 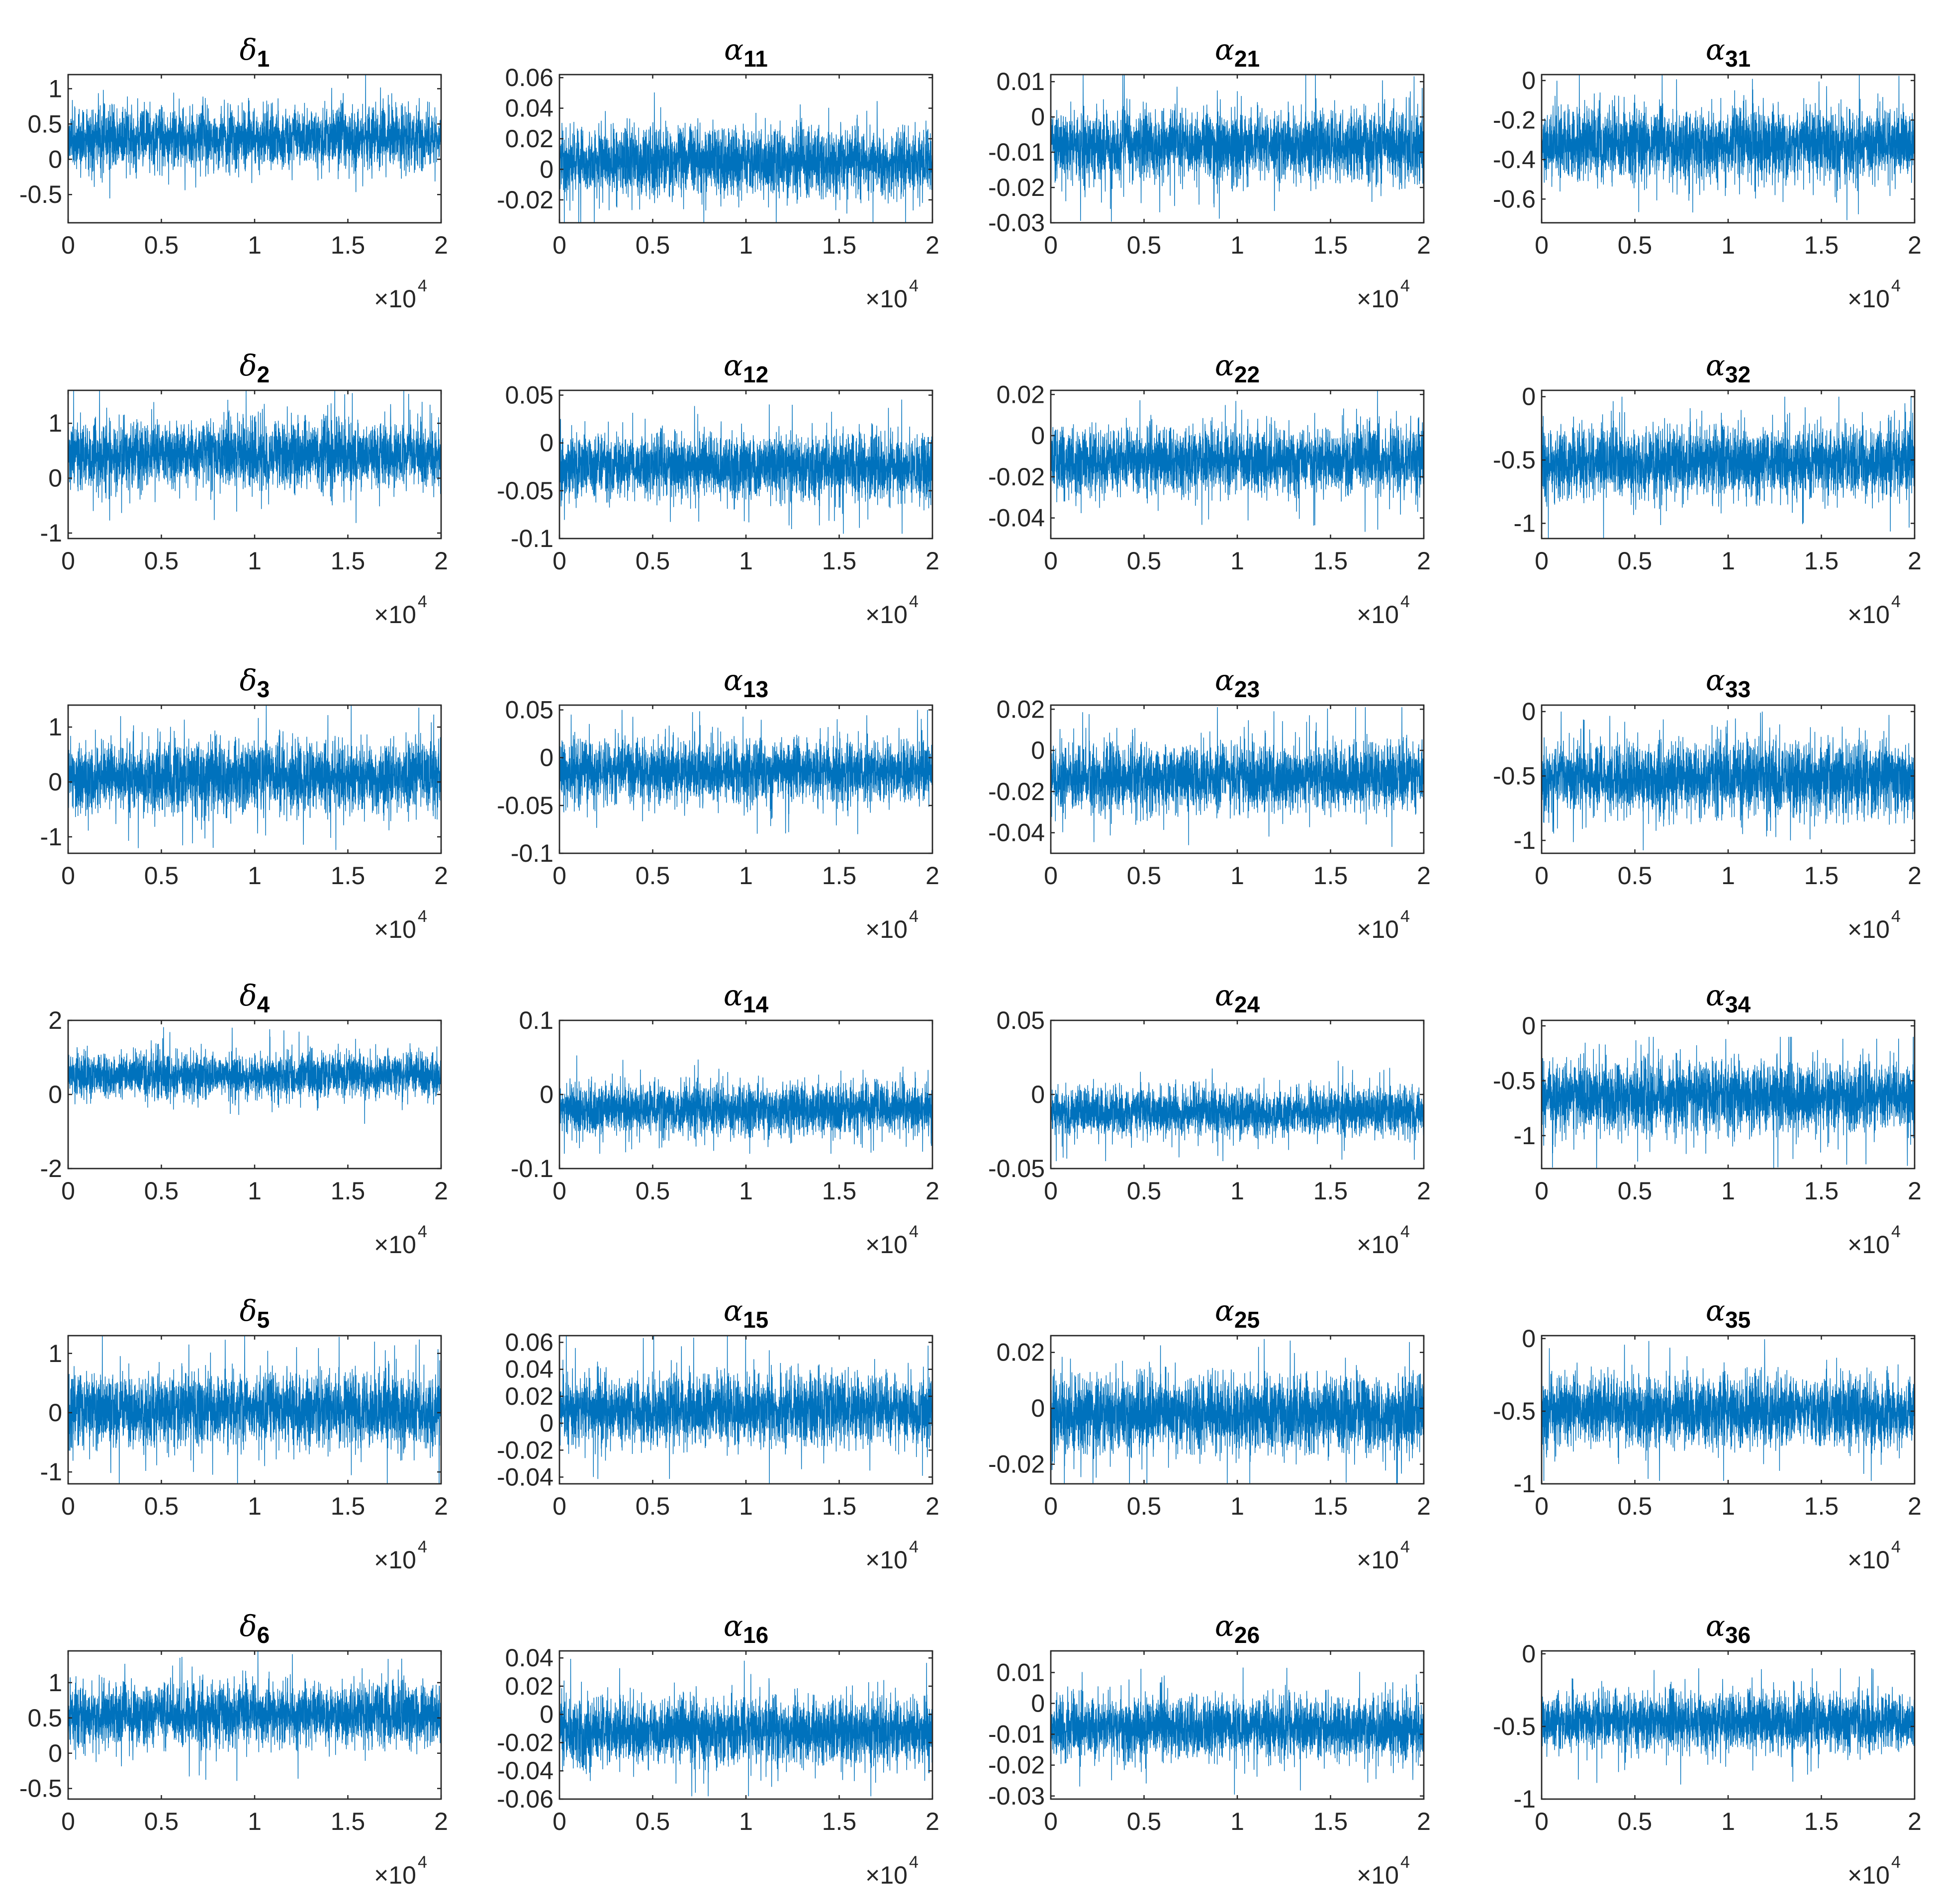 What do you see at coordinates (1514, 199) in the screenshot?
I see `y-tick-label: -0.6` at bounding box center [1514, 199].